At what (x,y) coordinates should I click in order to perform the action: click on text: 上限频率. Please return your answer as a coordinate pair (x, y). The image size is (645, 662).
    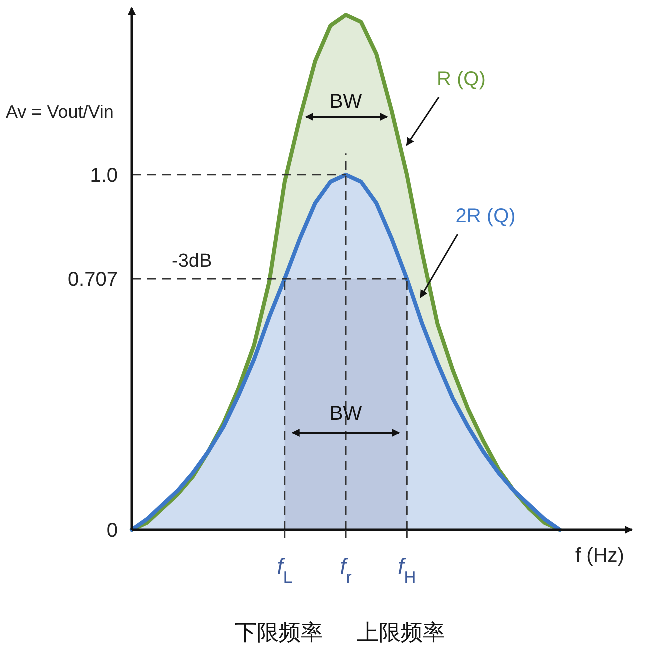
    Looking at the image, I should click on (401, 632).